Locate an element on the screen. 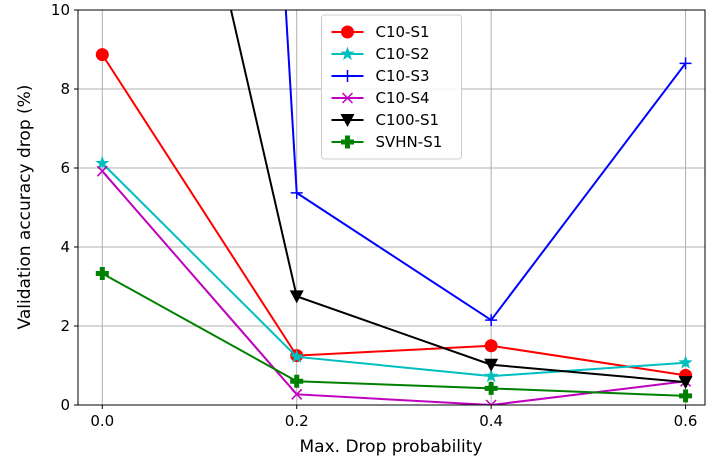 The height and width of the screenshot is (467, 706). legend-label: C10-S1 is located at coordinates (403, 32).